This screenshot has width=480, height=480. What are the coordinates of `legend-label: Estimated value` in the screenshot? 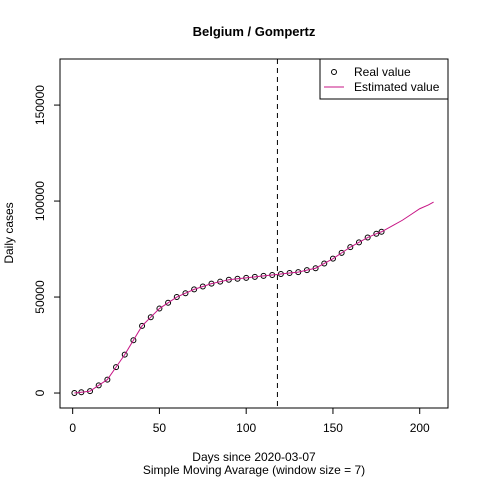 It's located at (397, 87).